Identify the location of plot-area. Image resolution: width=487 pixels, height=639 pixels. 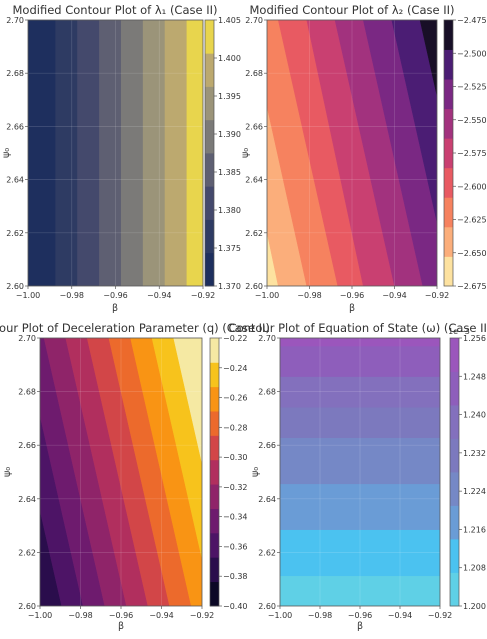
(352, 153).